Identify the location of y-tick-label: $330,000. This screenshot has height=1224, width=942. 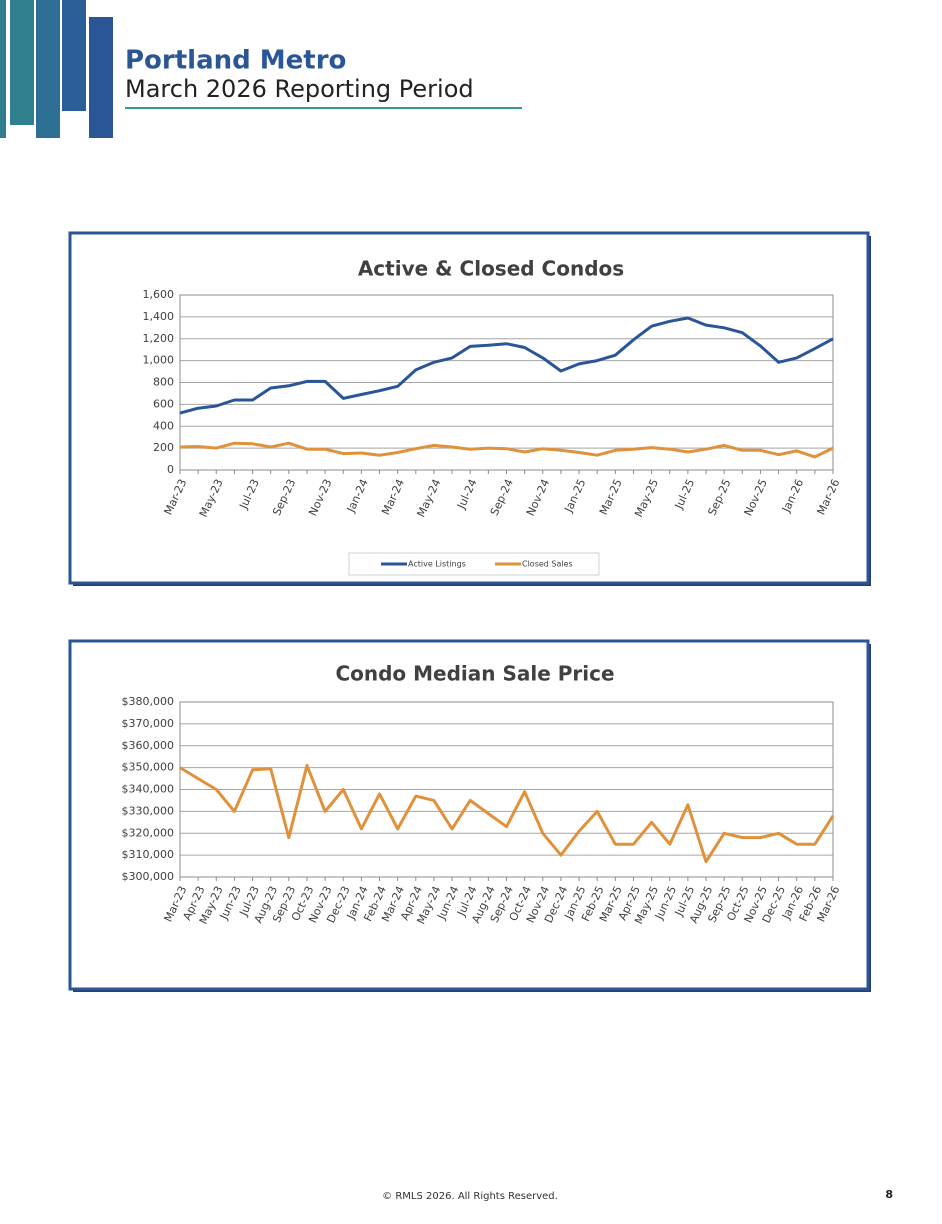
(148, 810).